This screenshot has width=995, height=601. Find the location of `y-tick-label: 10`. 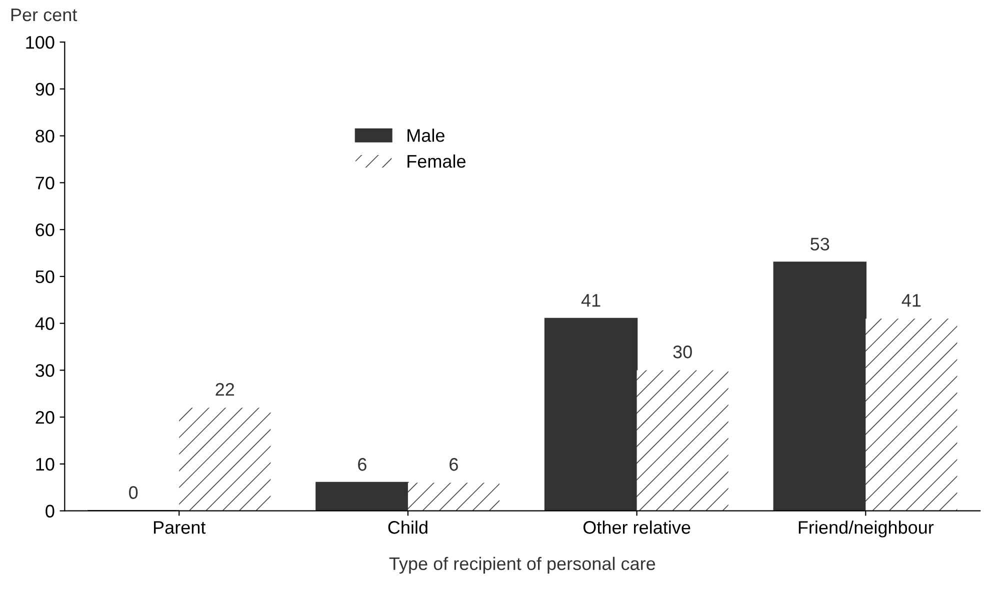

y-tick-label: 10 is located at coordinates (45, 464).